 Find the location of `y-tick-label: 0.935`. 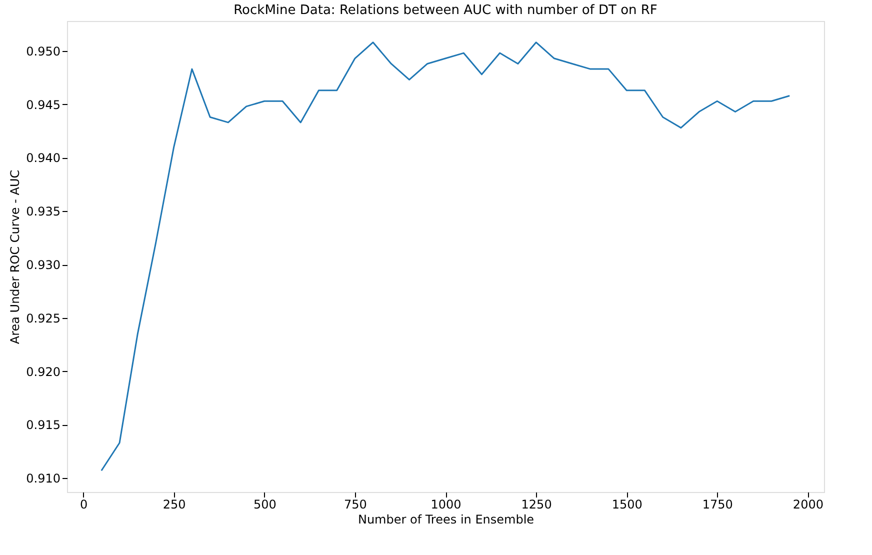

y-tick-label: 0.935 is located at coordinates (43, 211).